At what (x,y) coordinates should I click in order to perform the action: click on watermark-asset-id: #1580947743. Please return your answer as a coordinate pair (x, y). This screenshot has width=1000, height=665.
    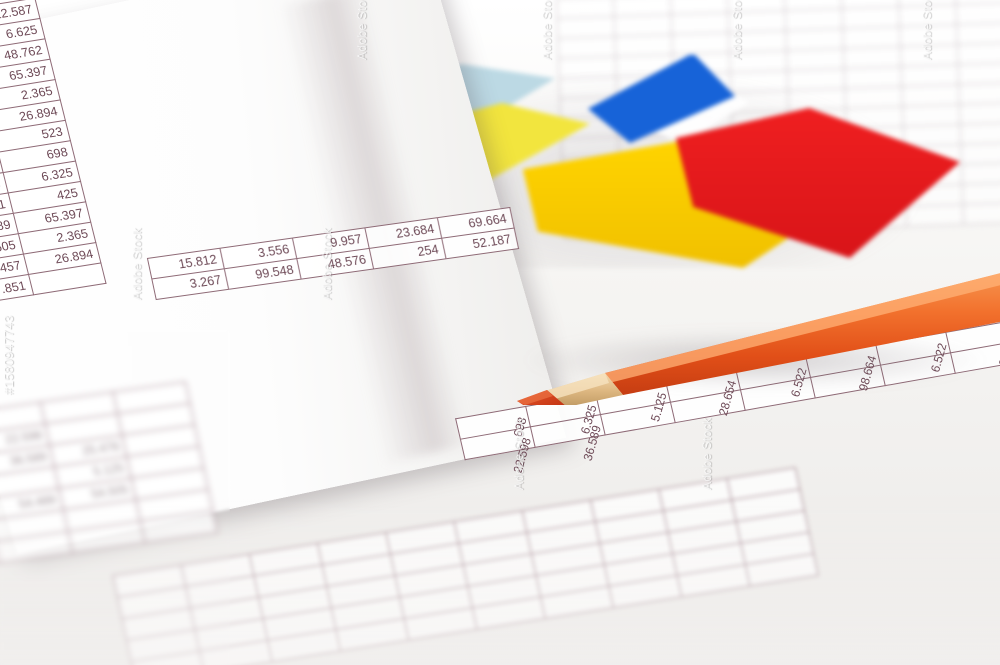
    Looking at the image, I should click on (9, 355).